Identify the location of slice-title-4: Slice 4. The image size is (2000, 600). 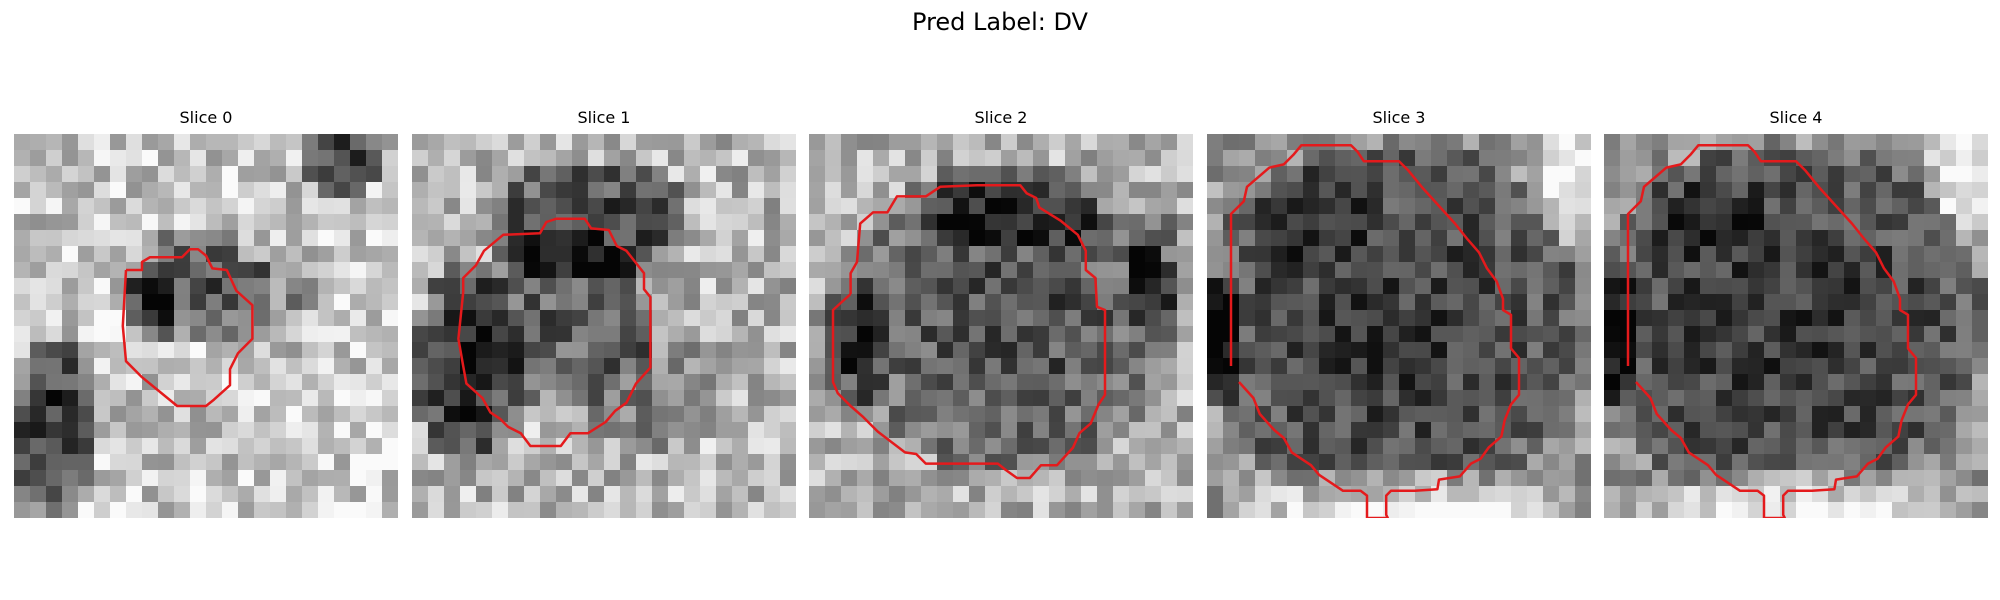
(1796, 117).